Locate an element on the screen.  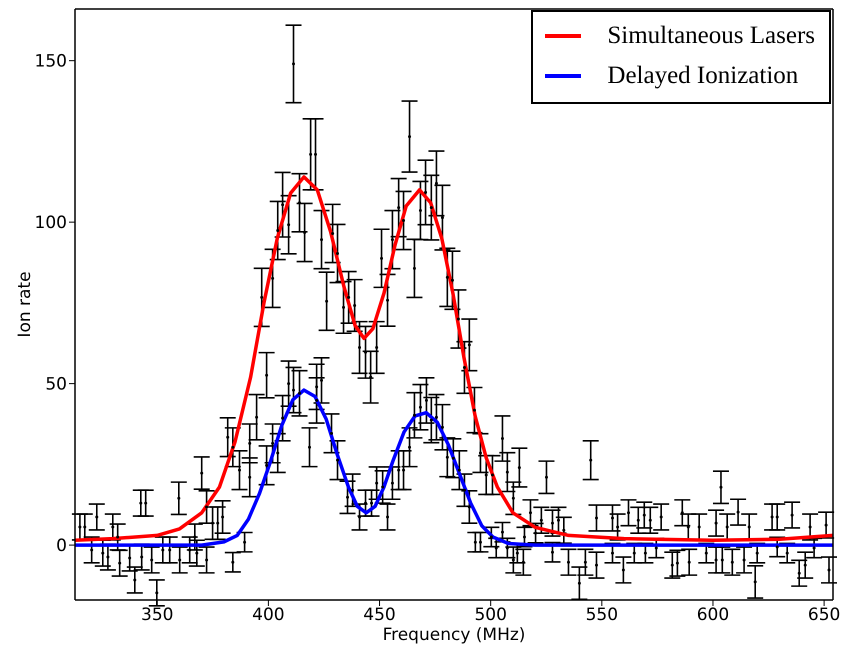
legend-label: Delayed Ionization is located at coordinates (702, 76).